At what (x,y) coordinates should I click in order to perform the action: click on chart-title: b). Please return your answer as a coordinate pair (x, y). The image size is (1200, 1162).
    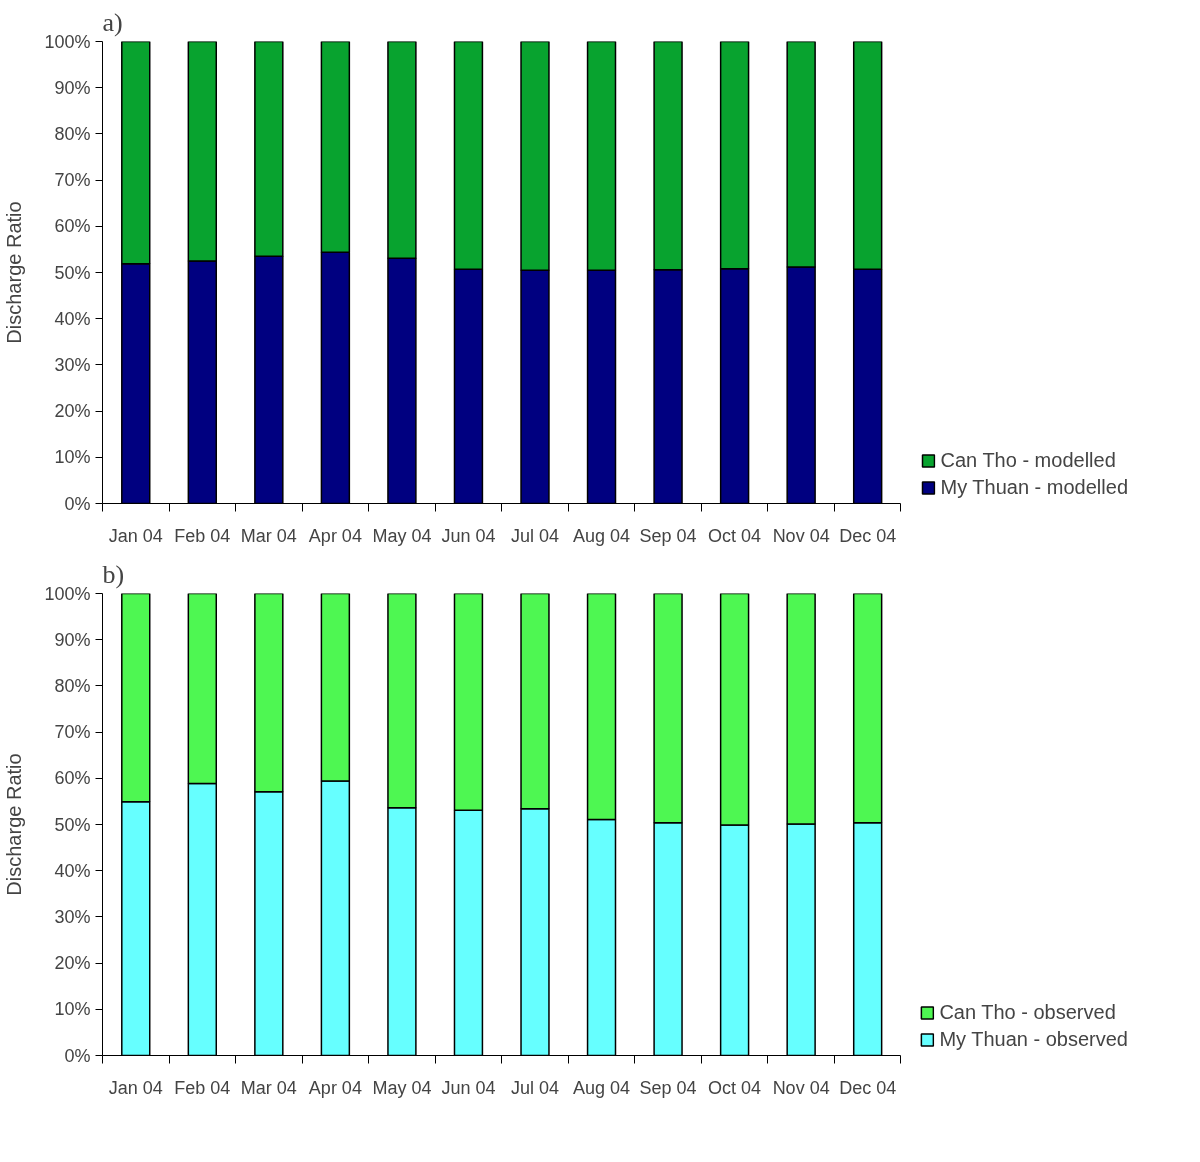
    Looking at the image, I should click on (113, 574).